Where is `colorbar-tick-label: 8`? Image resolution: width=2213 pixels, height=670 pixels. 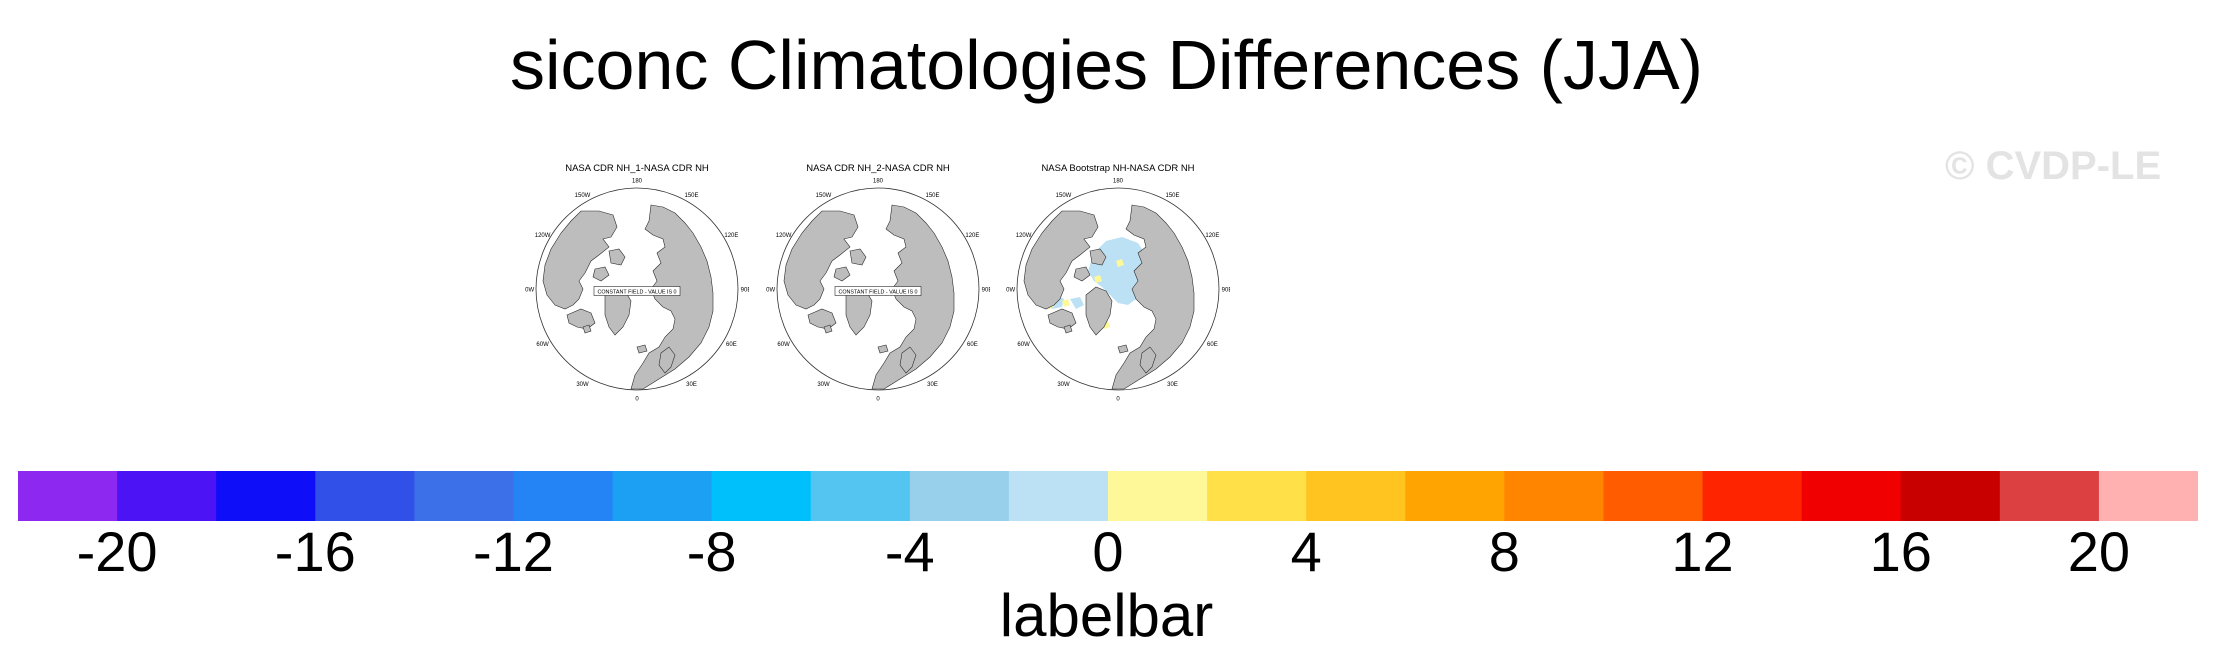
colorbar-tick-label: 8 is located at coordinates (1504, 550).